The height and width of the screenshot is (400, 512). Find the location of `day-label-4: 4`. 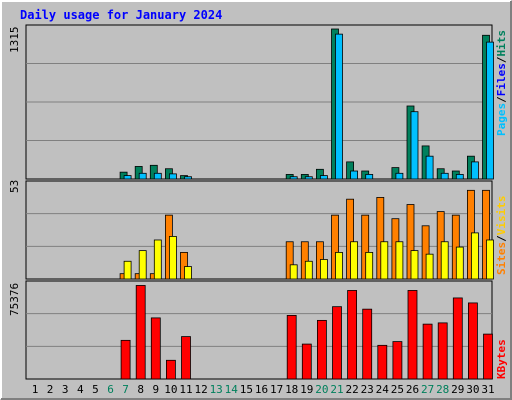

day-label-4: 4 is located at coordinates (80, 389).